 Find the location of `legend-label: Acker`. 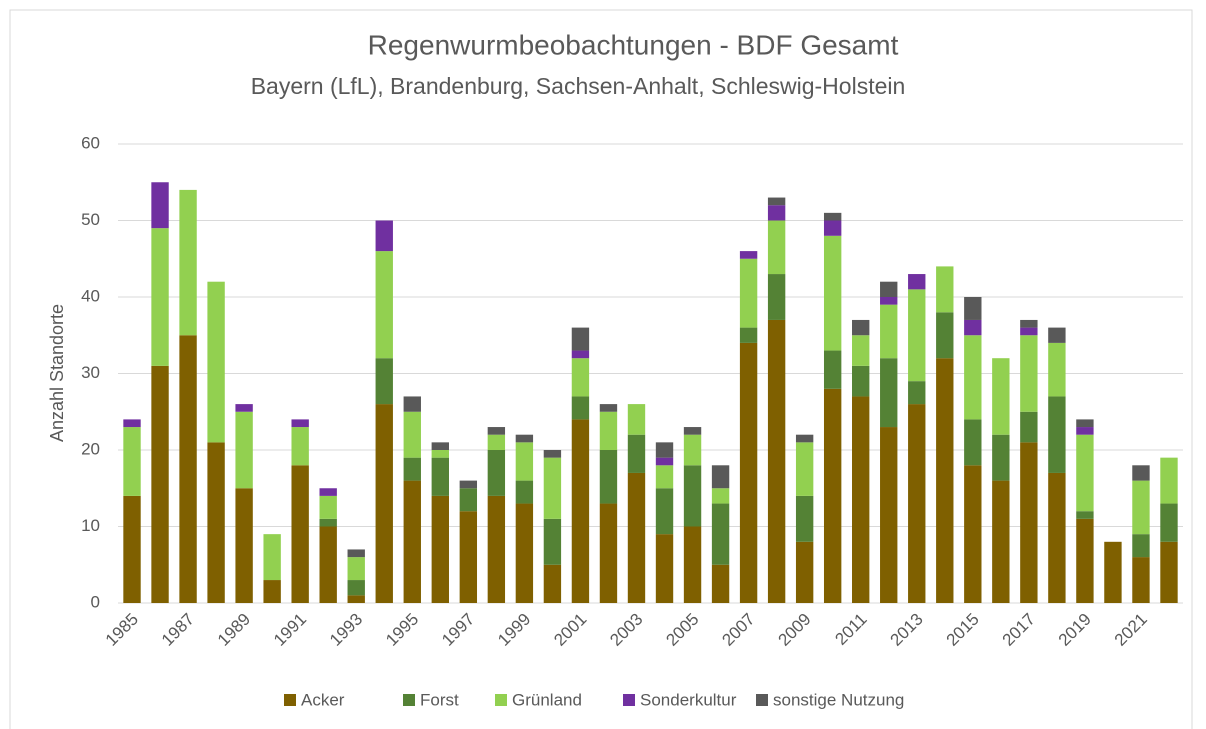

legend-label: Acker is located at coordinates (323, 699).